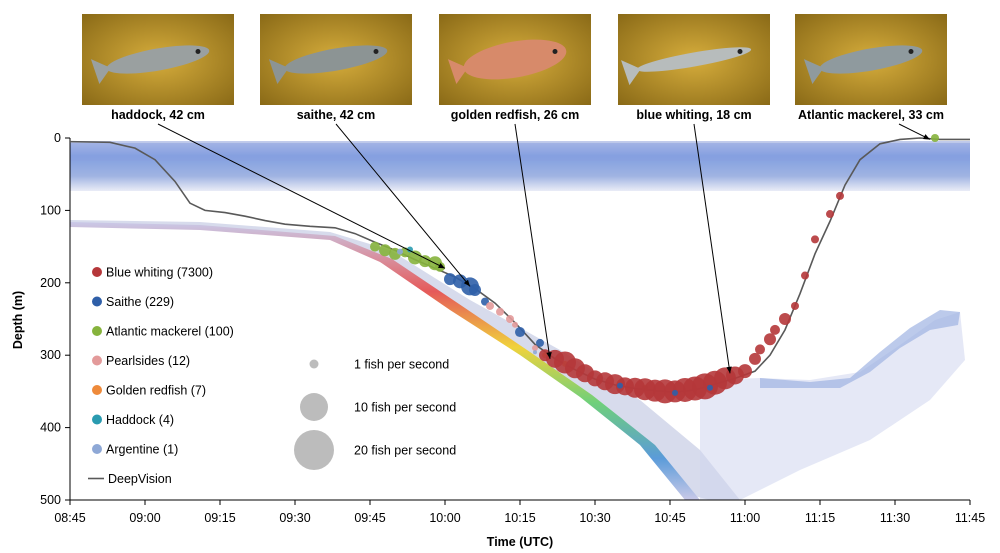  What do you see at coordinates (520, 542) in the screenshot?
I see `x-axis-title: Time (UTC)` at bounding box center [520, 542].